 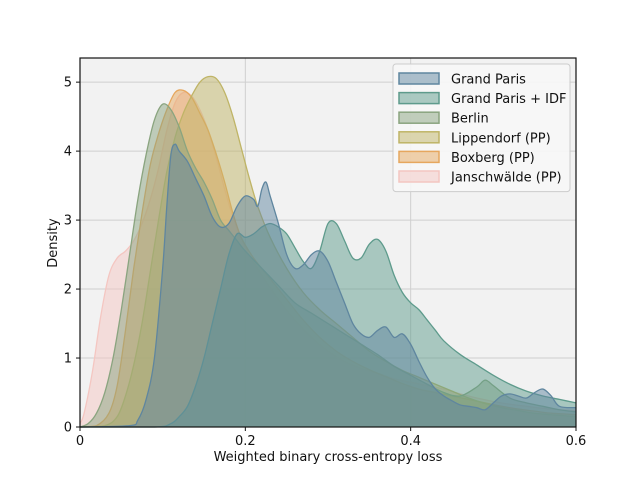 What do you see at coordinates (493, 158) in the screenshot?
I see `legend-label: Boxberg (PP)` at bounding box center [493, 158].